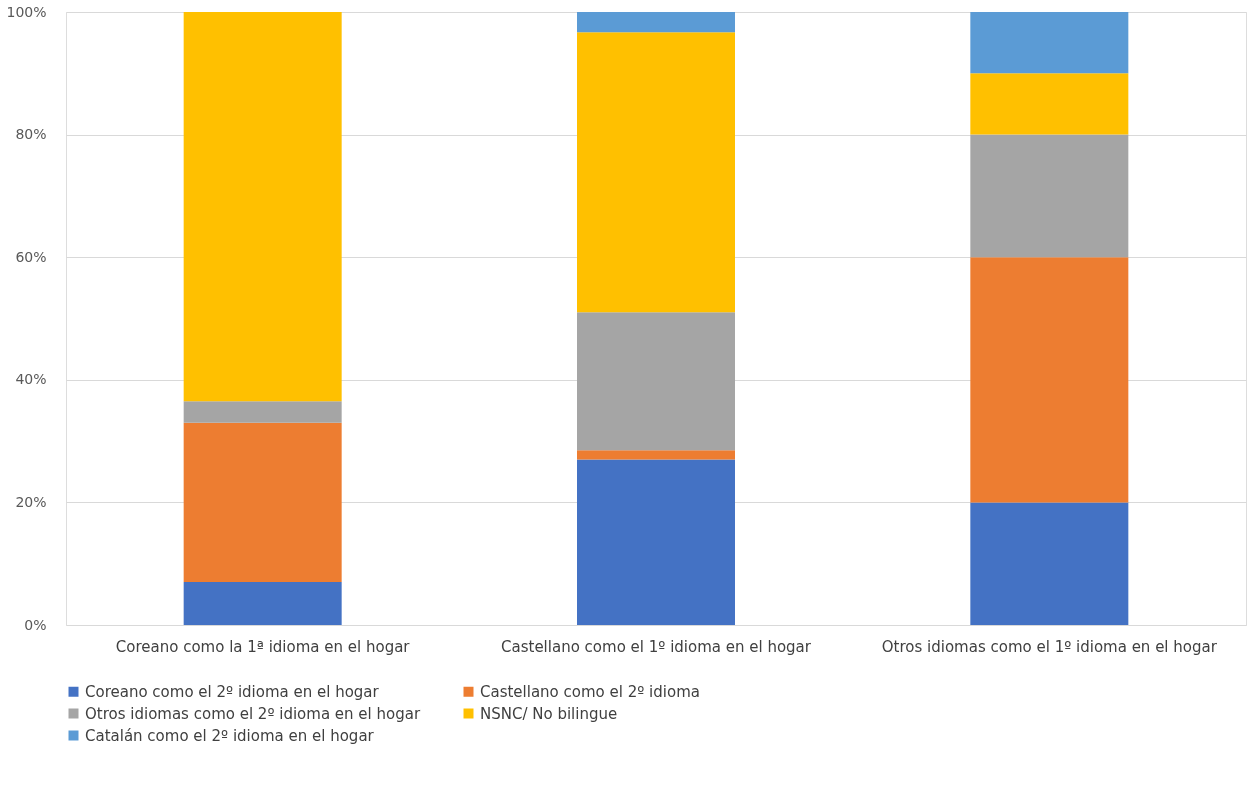  I want to click on x-tick-label: Otros idiomas como el 1º idioma en el hogar, so click(1049, 646).